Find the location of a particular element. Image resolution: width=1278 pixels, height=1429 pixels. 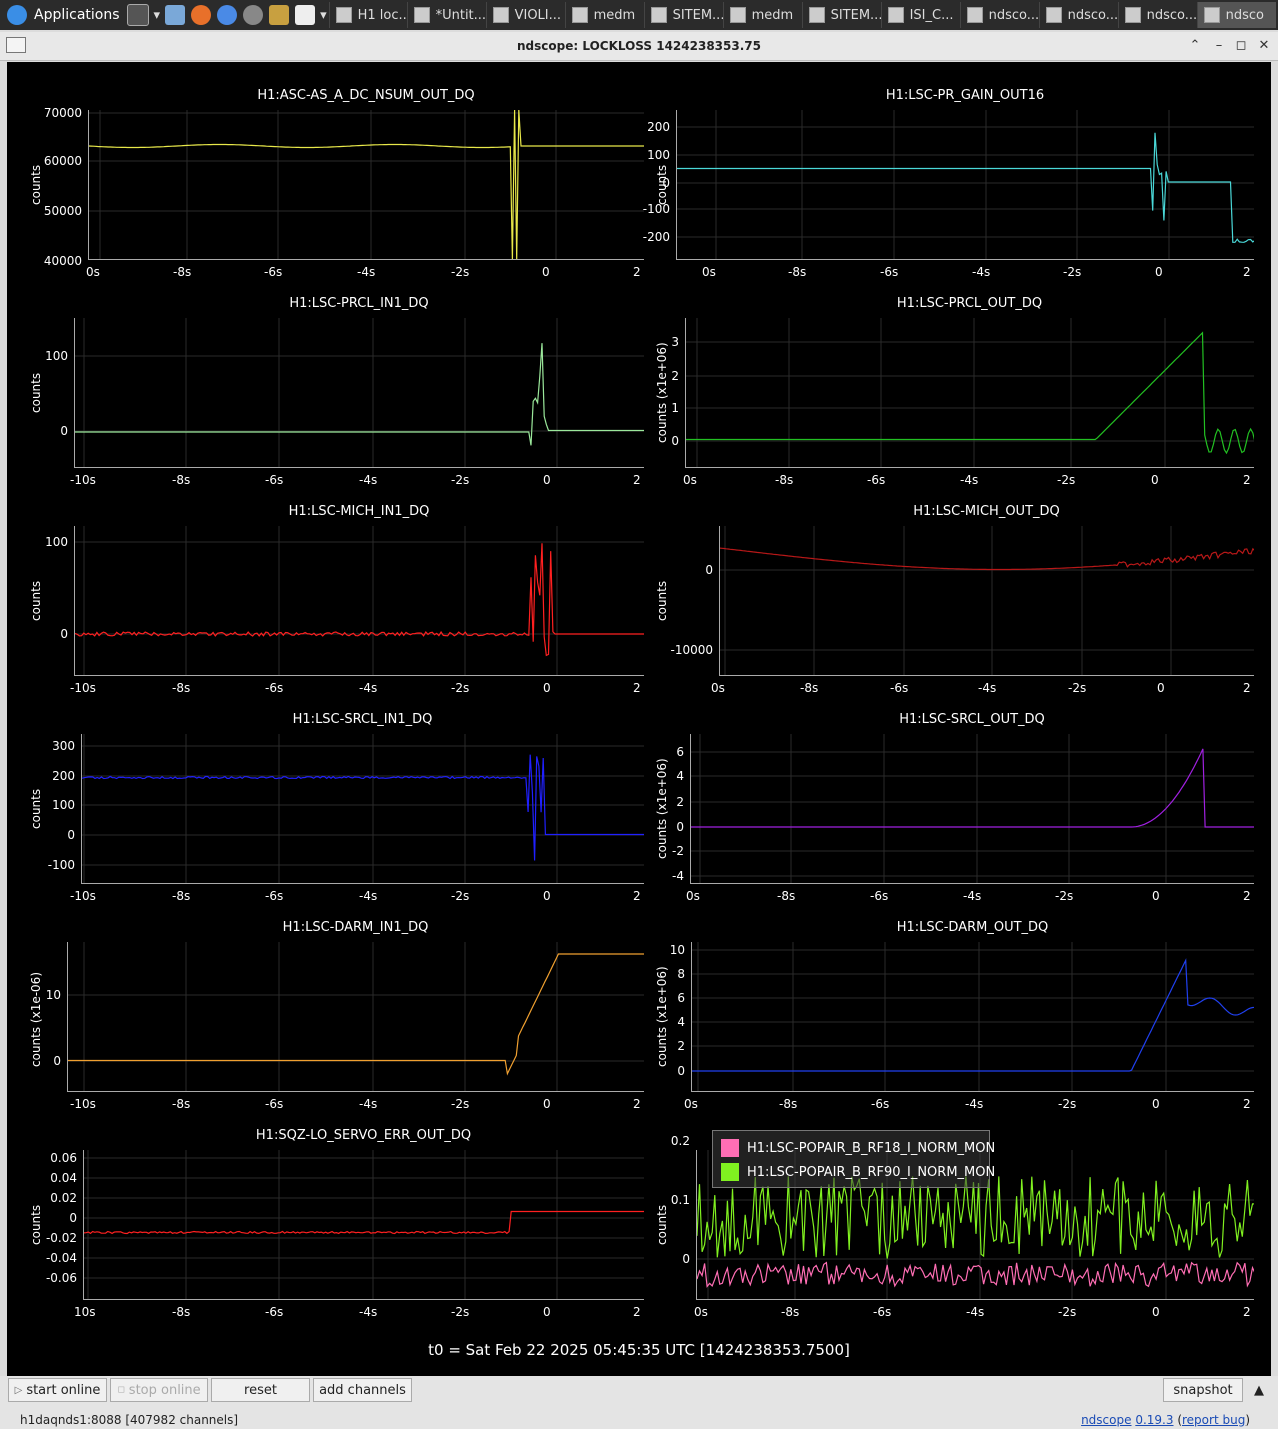

chromium-icon is located at coordinates (227, 15).